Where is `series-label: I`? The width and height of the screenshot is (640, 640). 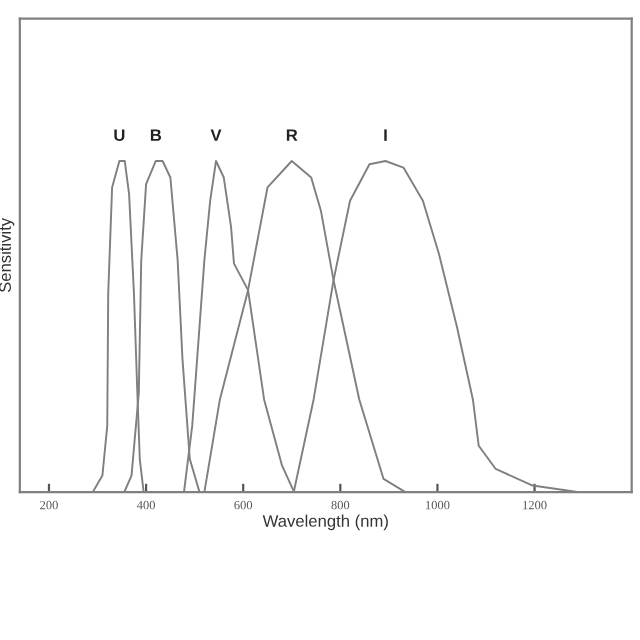
series-label: I is located at coordinates (385, 135).